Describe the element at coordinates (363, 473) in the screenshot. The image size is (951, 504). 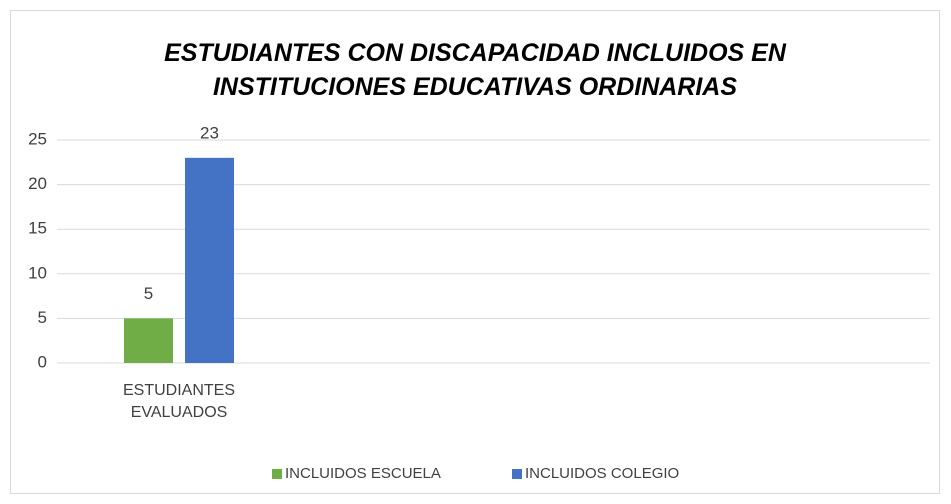
I see `legend-label: INCLUIDOS ESCUELA` at that location.